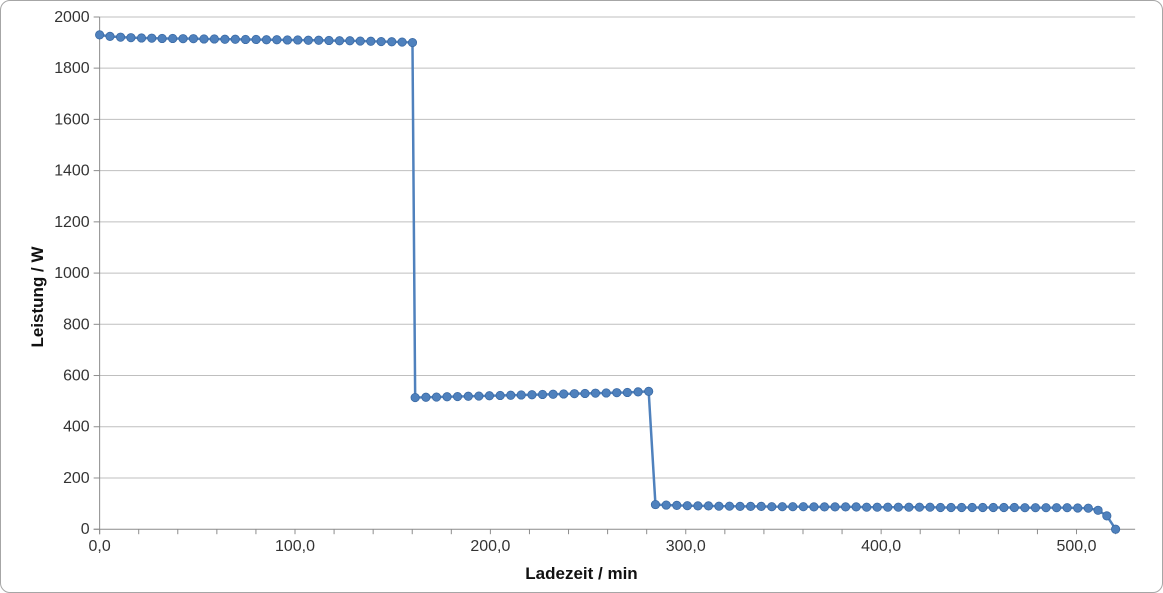 The width and height of the screenshot is (1163, 593). I want to click on y-tick-label: 1000, so click(72, 273).